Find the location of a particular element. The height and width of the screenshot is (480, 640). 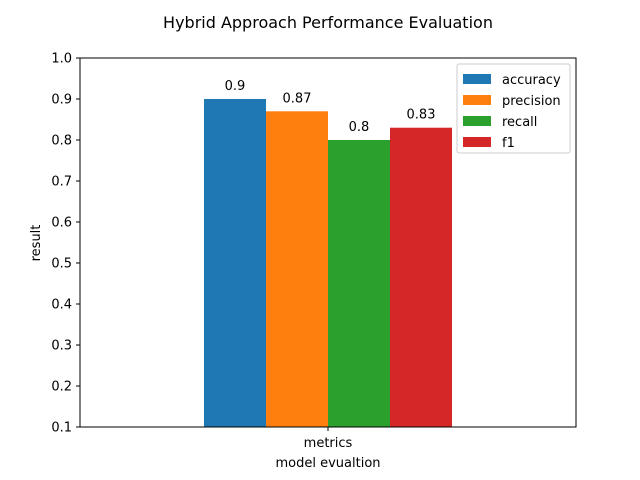

legend-label-recall: recall is located at coordinates (519, 122).